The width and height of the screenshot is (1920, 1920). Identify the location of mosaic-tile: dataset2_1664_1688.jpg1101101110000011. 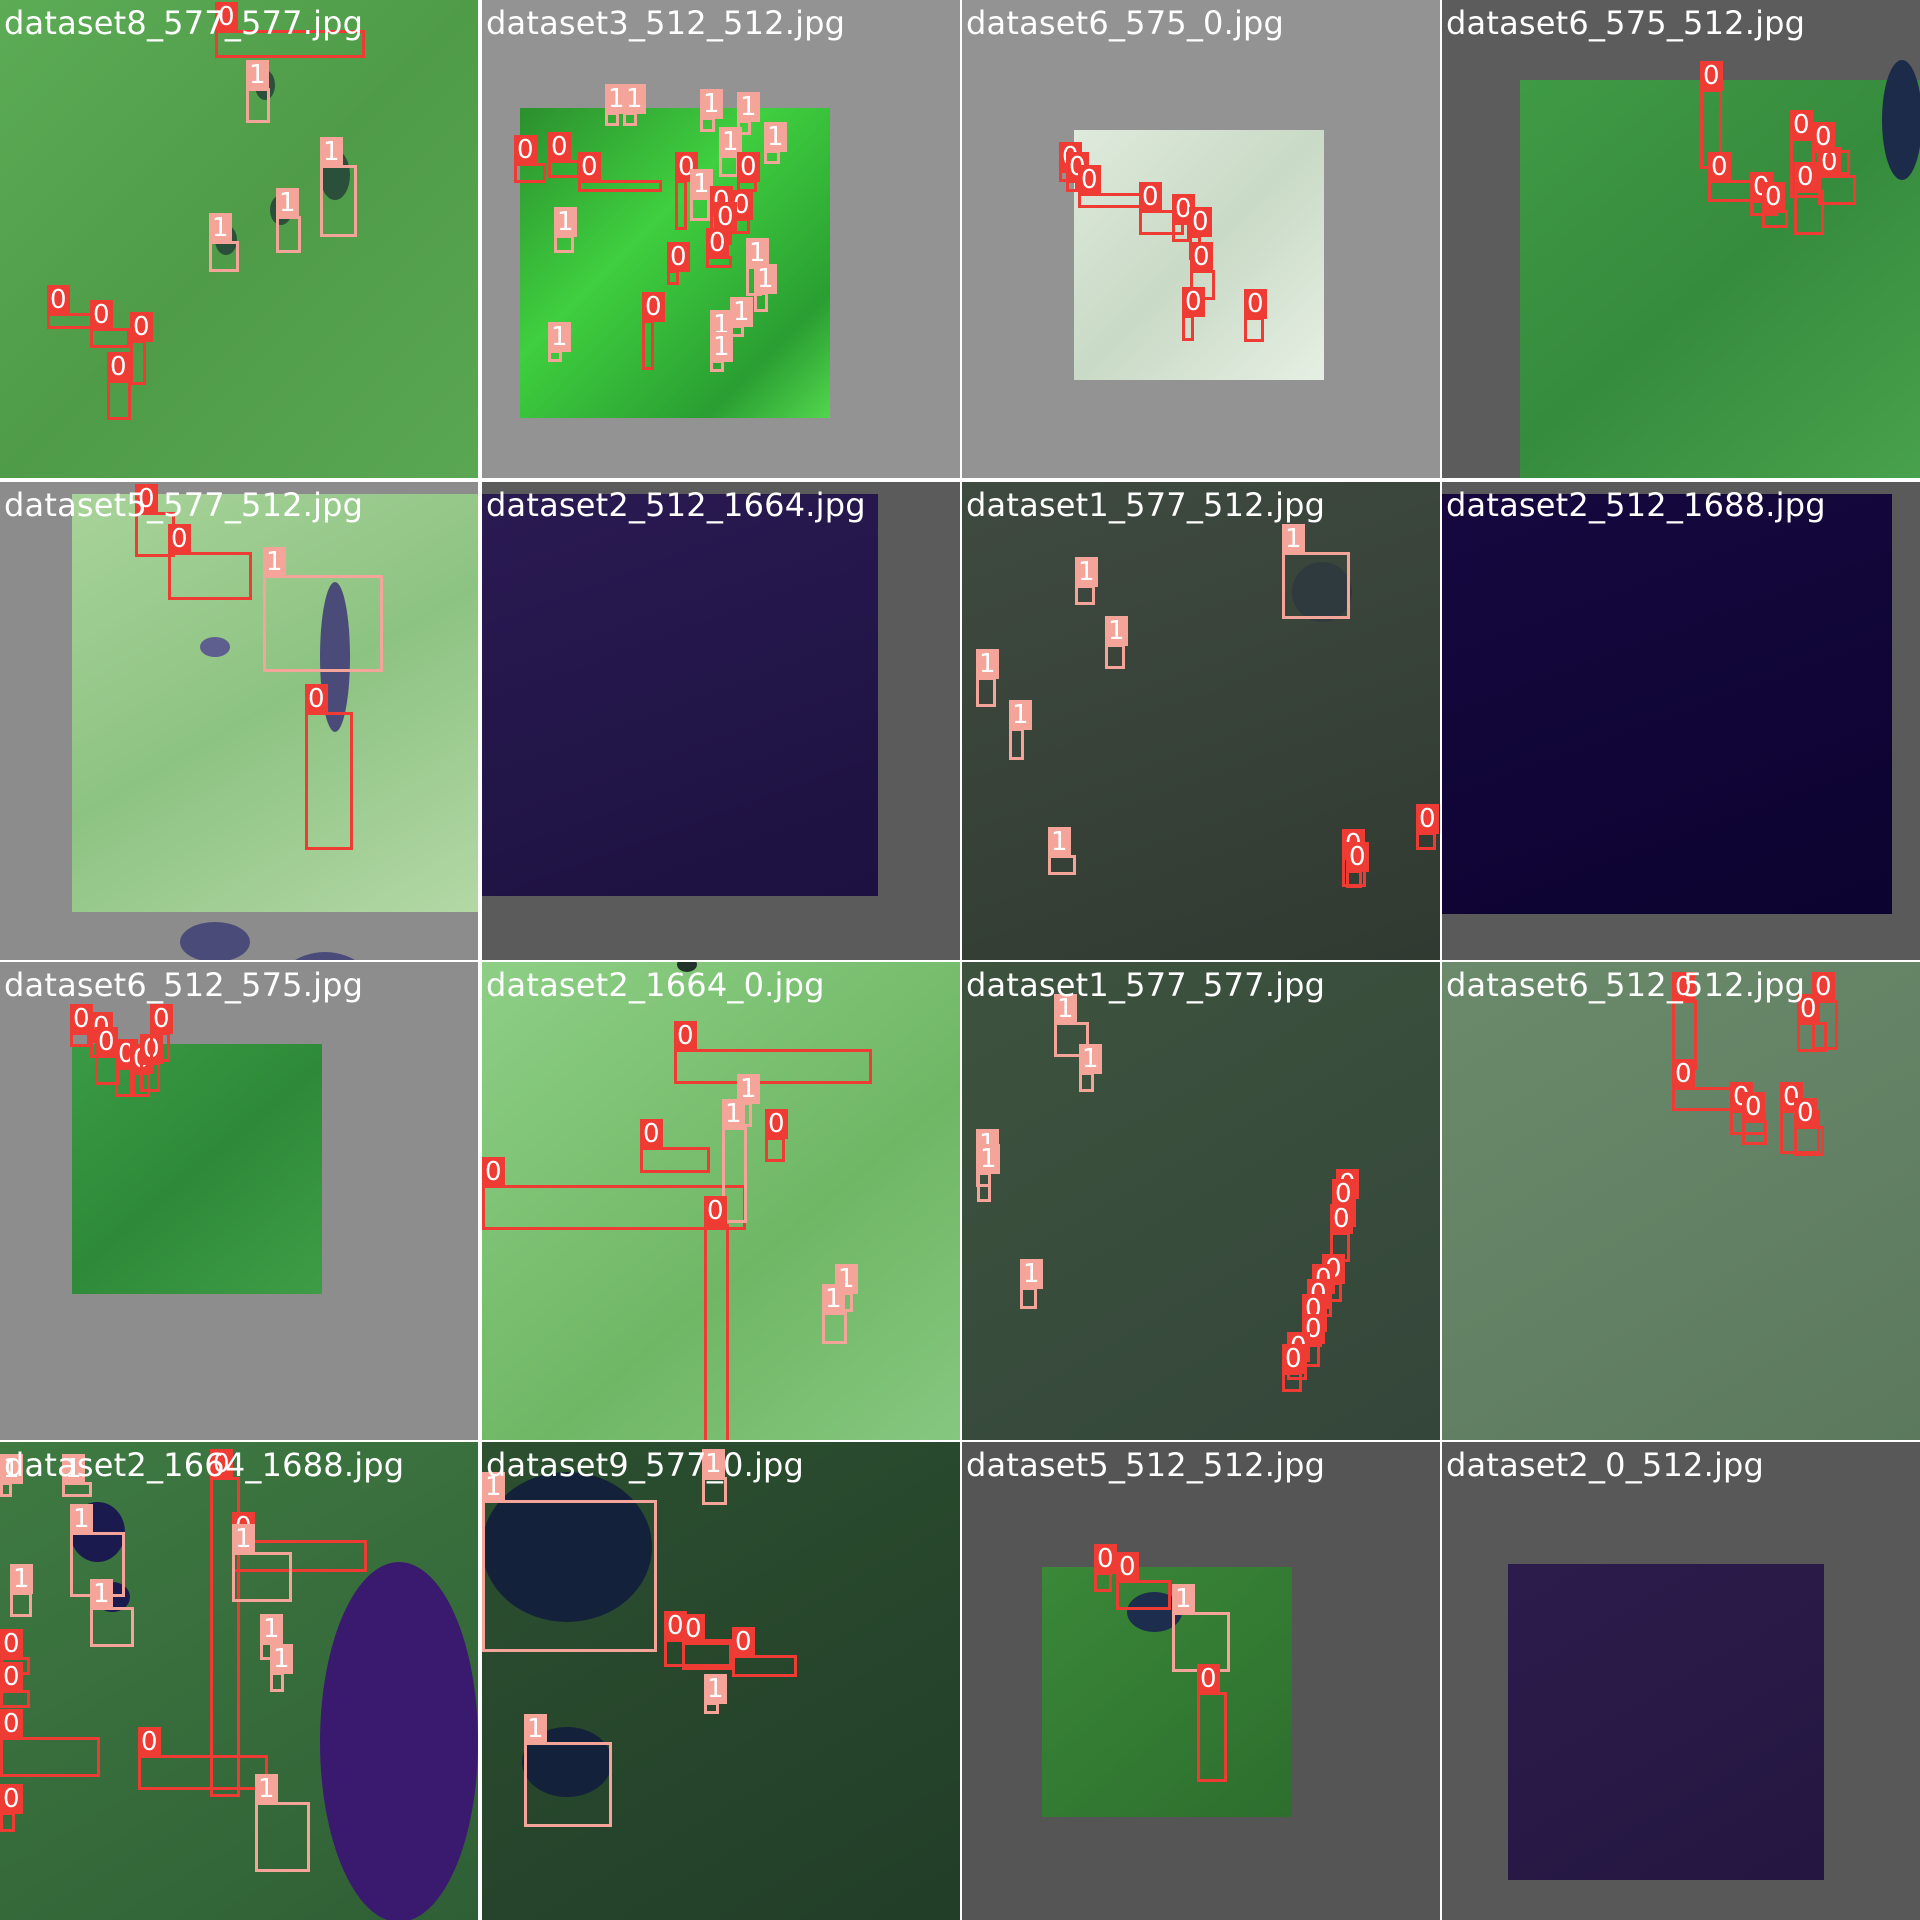
(239, 1681).